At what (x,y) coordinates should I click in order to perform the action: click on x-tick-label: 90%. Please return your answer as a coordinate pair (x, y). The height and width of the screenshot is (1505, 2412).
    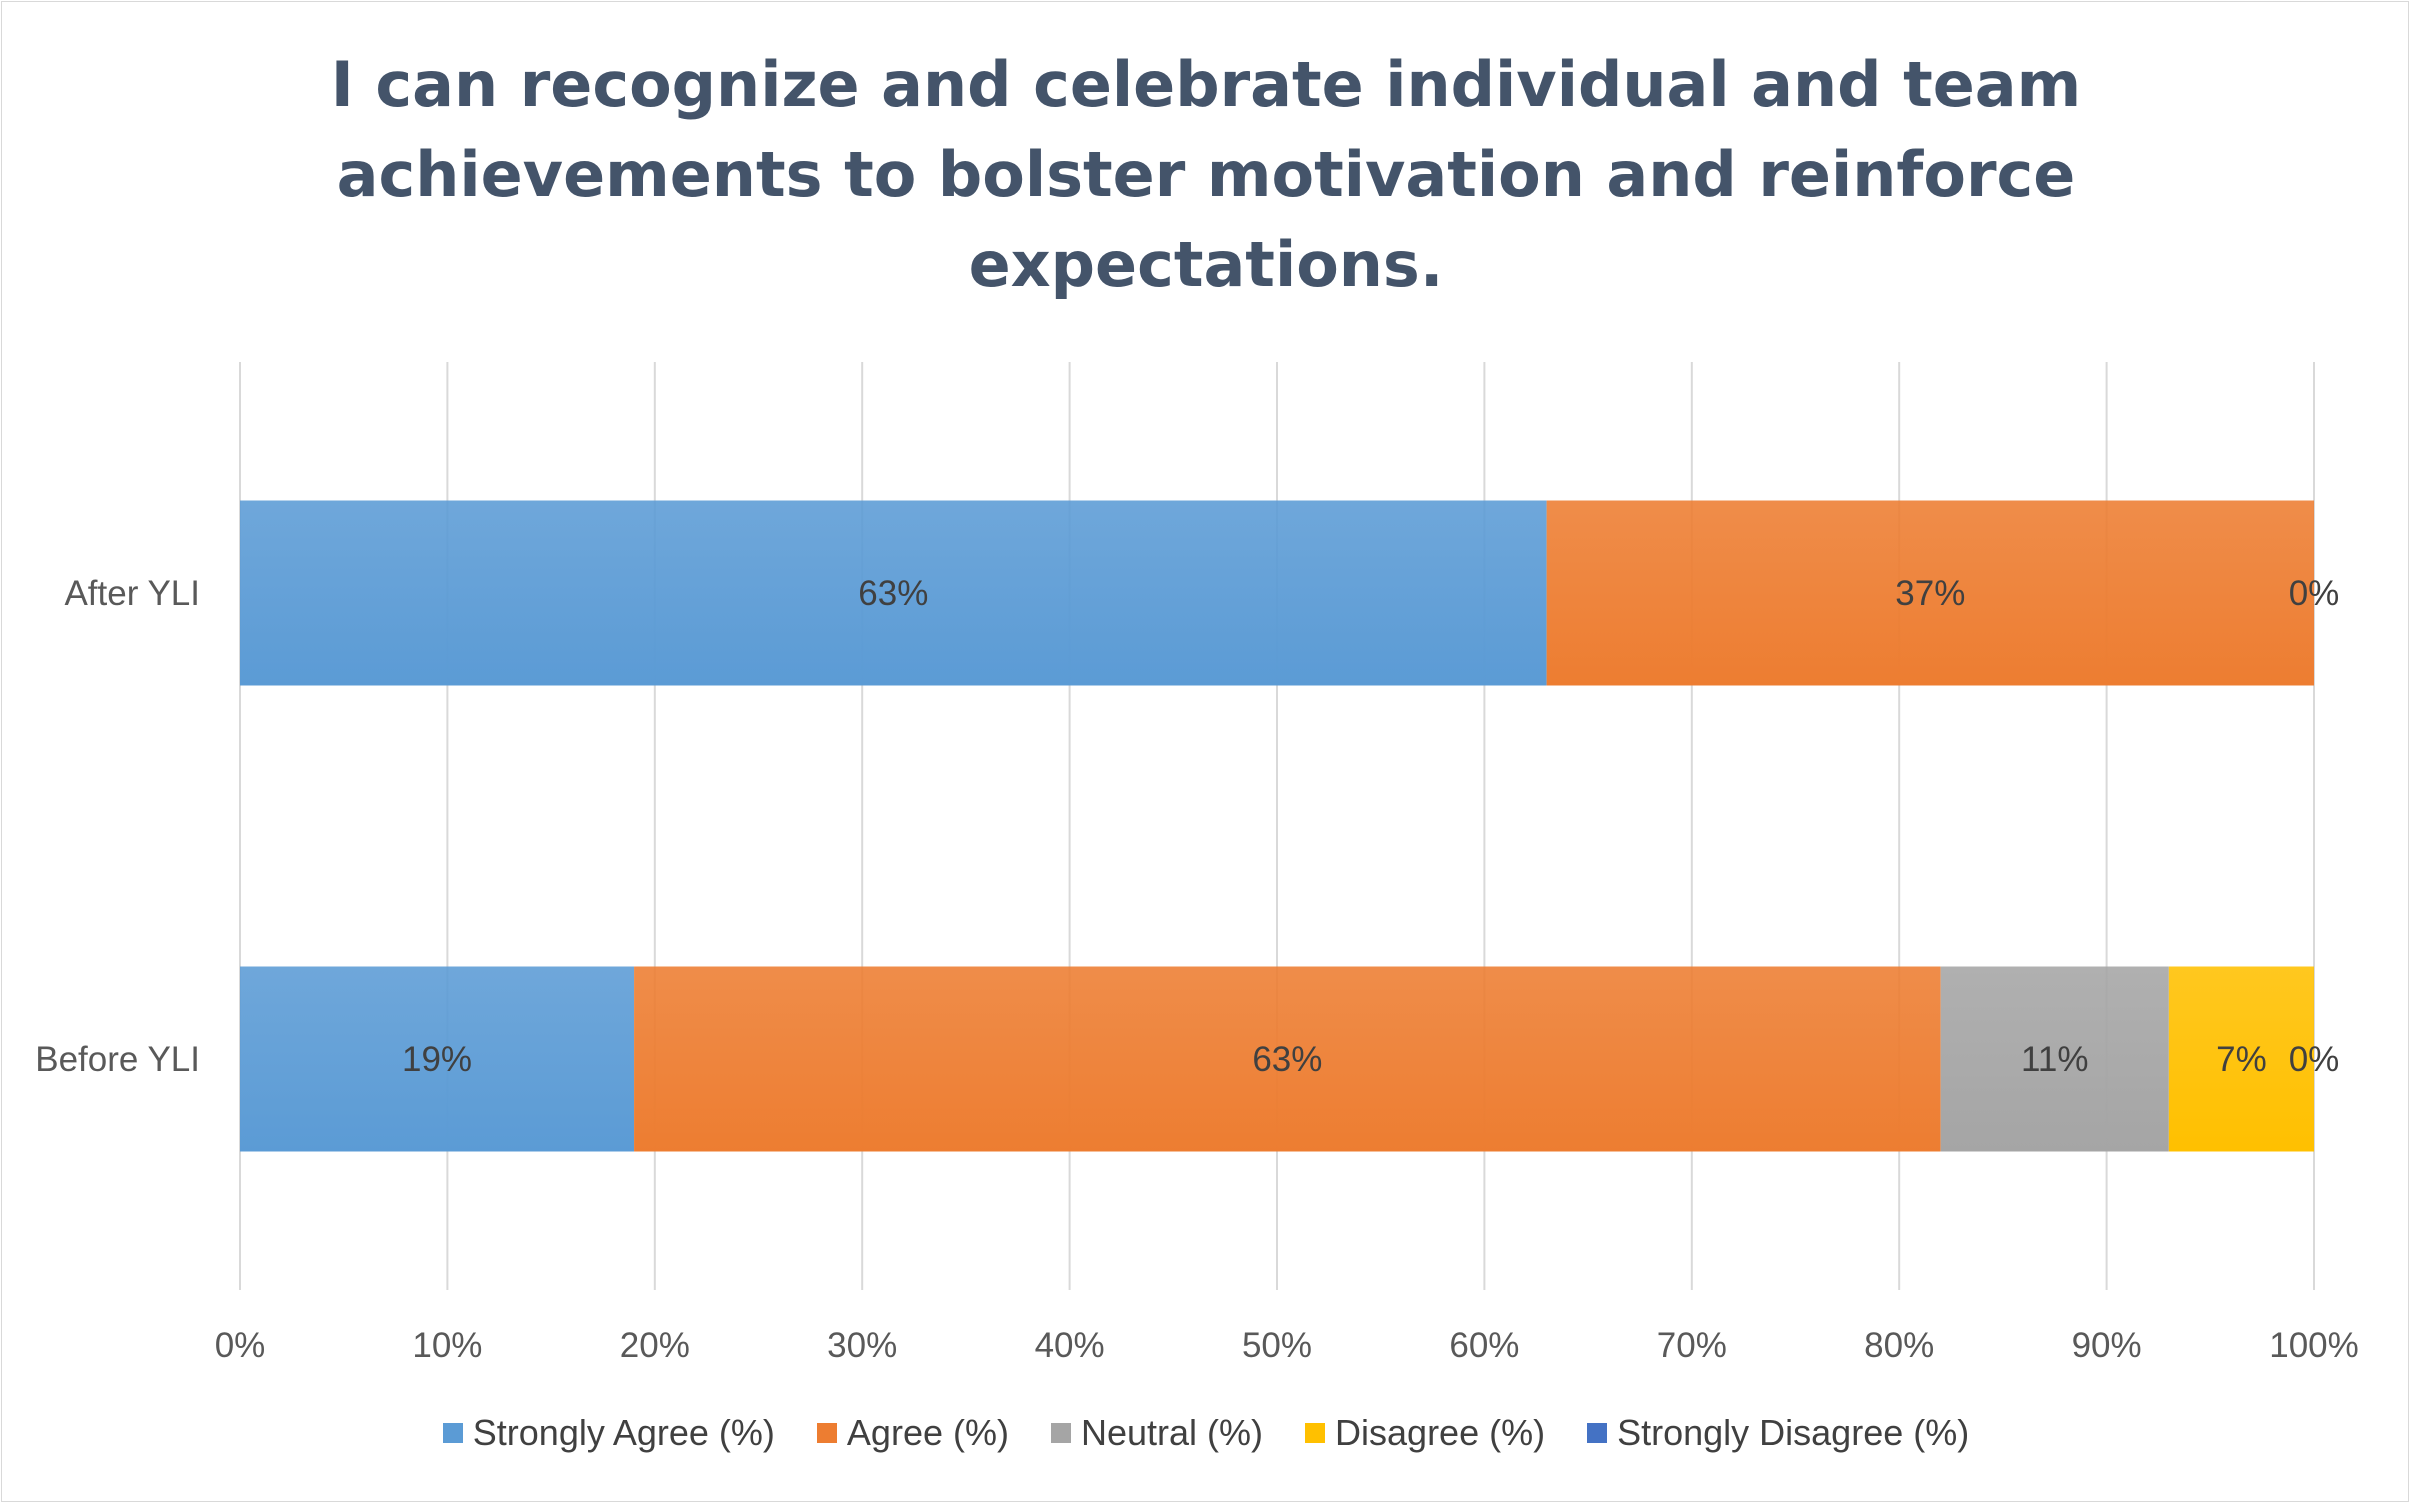
    Looking at the image, I should click on (2107, 1345).